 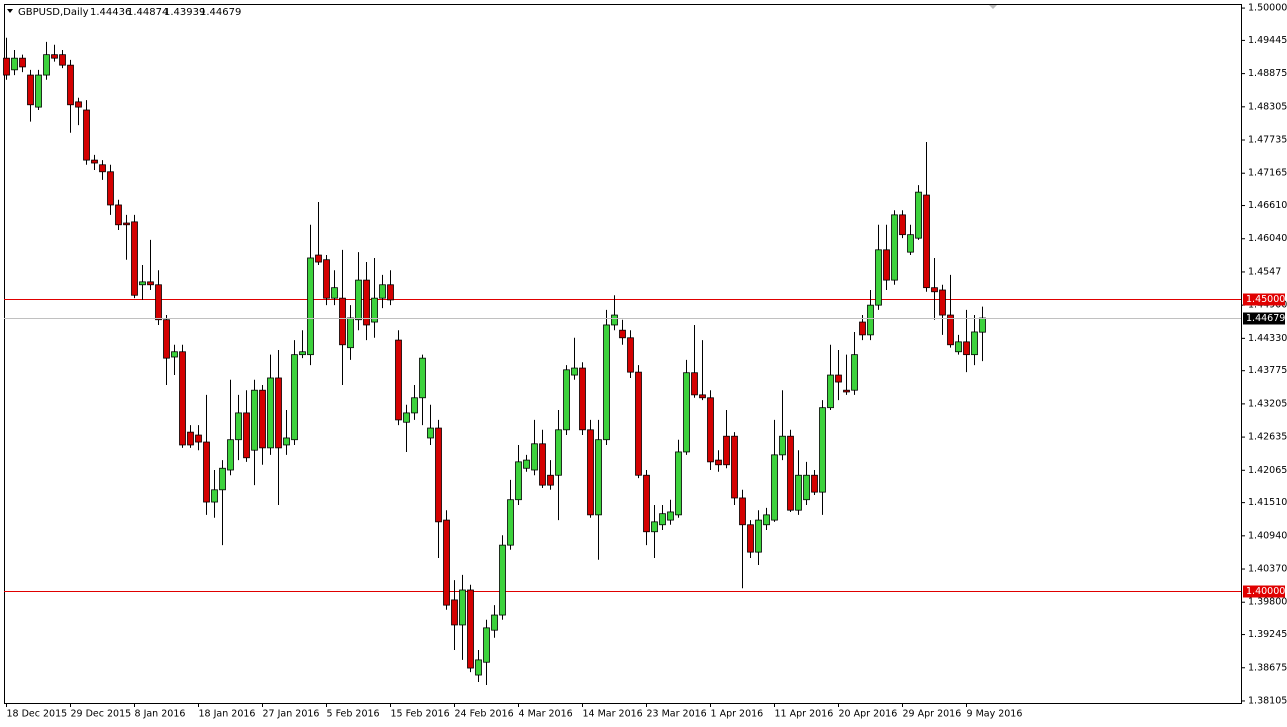 What do you see at coordinates (227, 714) in the screenshot?
I see `x-tick-label: 18 Jan 2016` at bounding box center [227, 714].